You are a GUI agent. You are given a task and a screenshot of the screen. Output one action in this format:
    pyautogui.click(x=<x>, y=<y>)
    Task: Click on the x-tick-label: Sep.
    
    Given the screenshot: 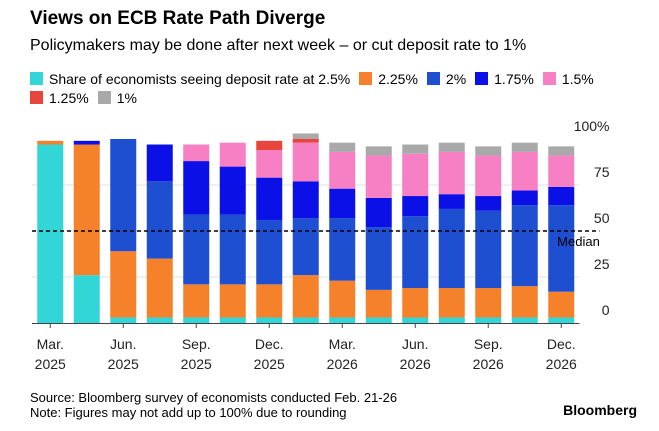 What is the action you would take?
    pyautogui.click(x=488, y=344)
    